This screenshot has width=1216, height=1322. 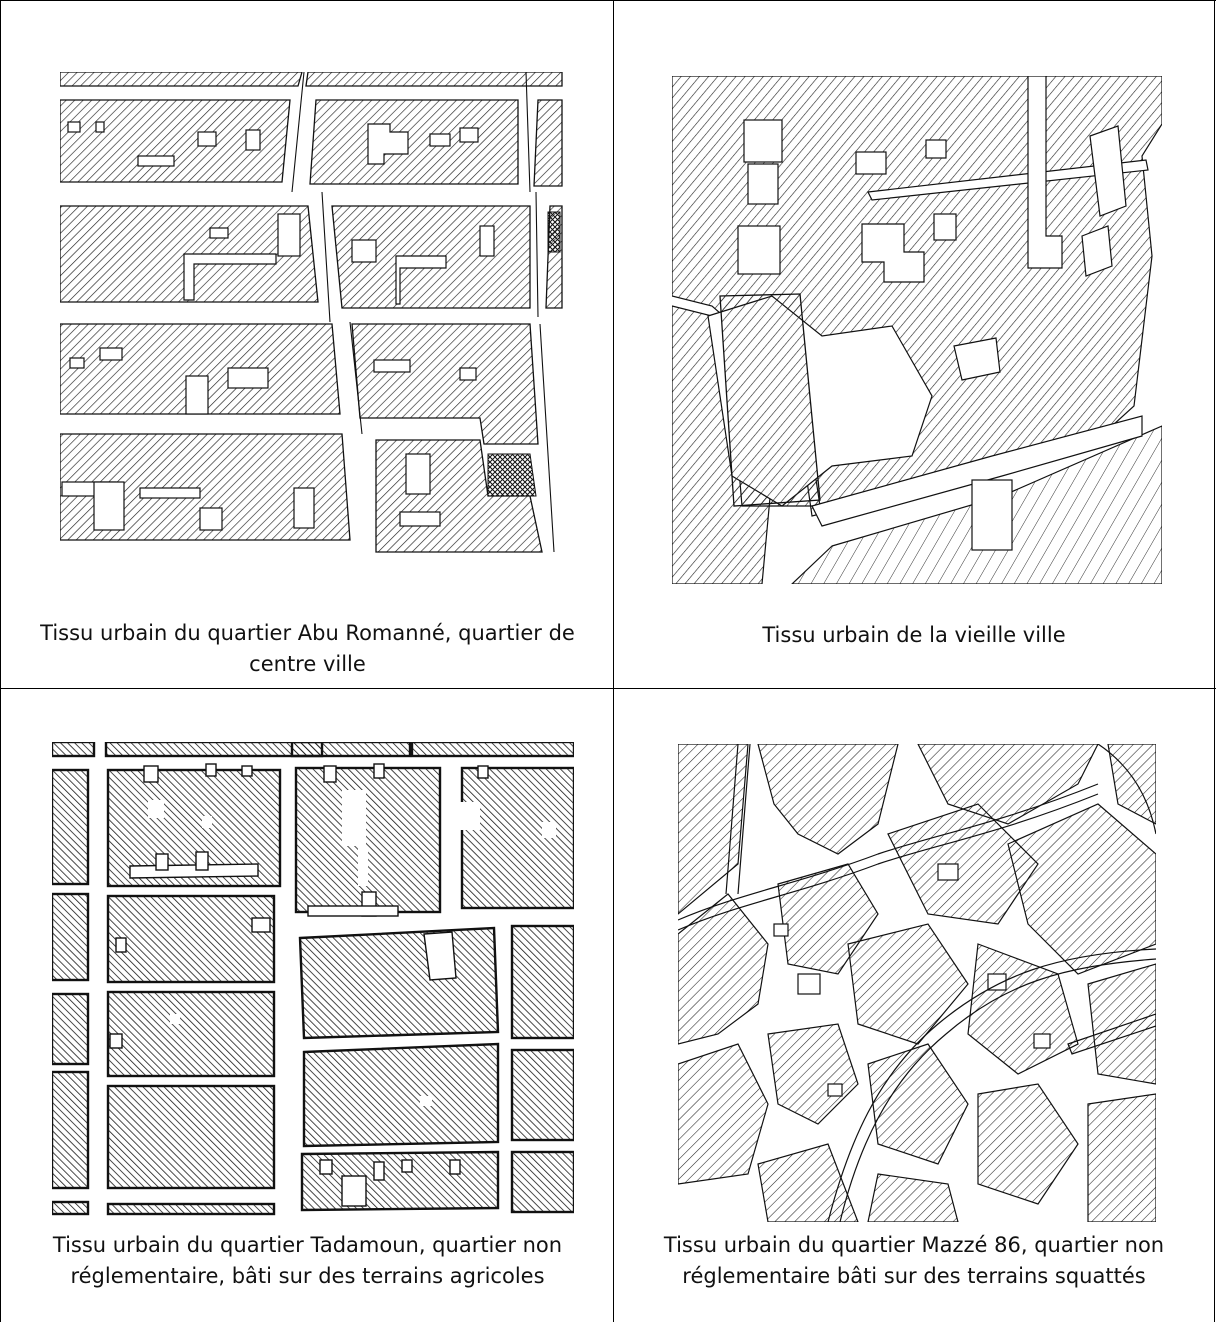 I want to click on table-border-top, so click(x=608, y=0).